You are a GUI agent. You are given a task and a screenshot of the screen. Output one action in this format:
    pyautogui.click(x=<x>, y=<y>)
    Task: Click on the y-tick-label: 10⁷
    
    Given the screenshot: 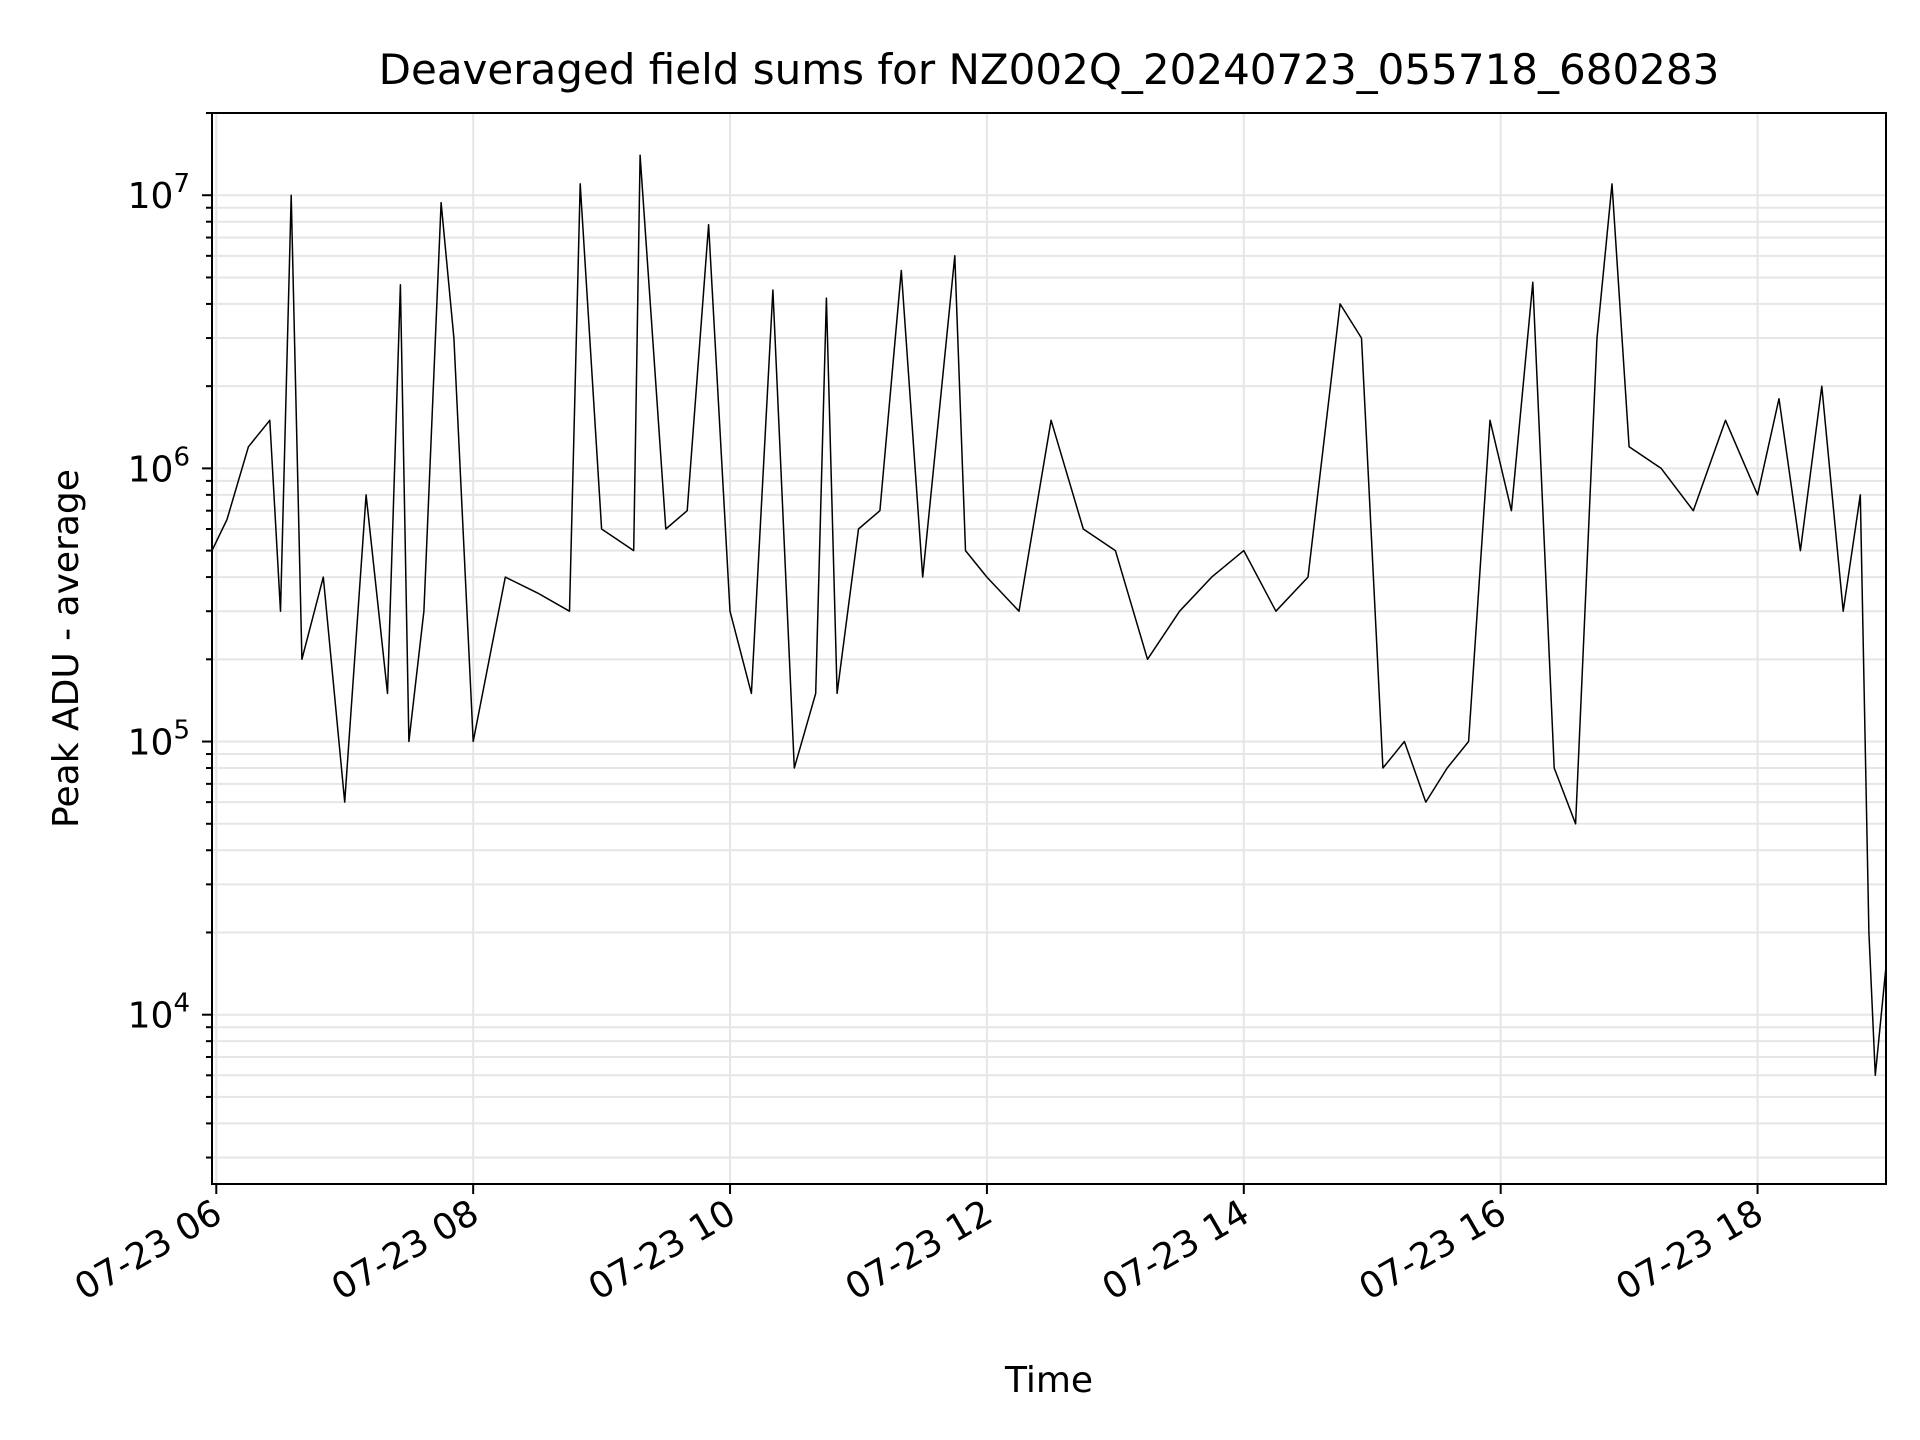 What is the action you would take?
    pyautogui.click(x=159, y=193)
    